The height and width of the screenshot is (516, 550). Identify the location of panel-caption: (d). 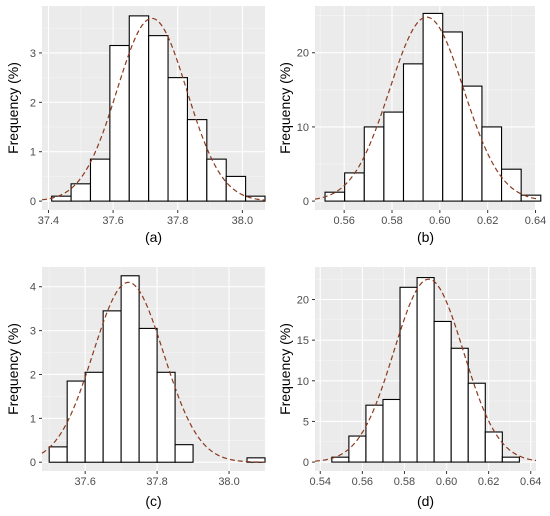
(425, 501).